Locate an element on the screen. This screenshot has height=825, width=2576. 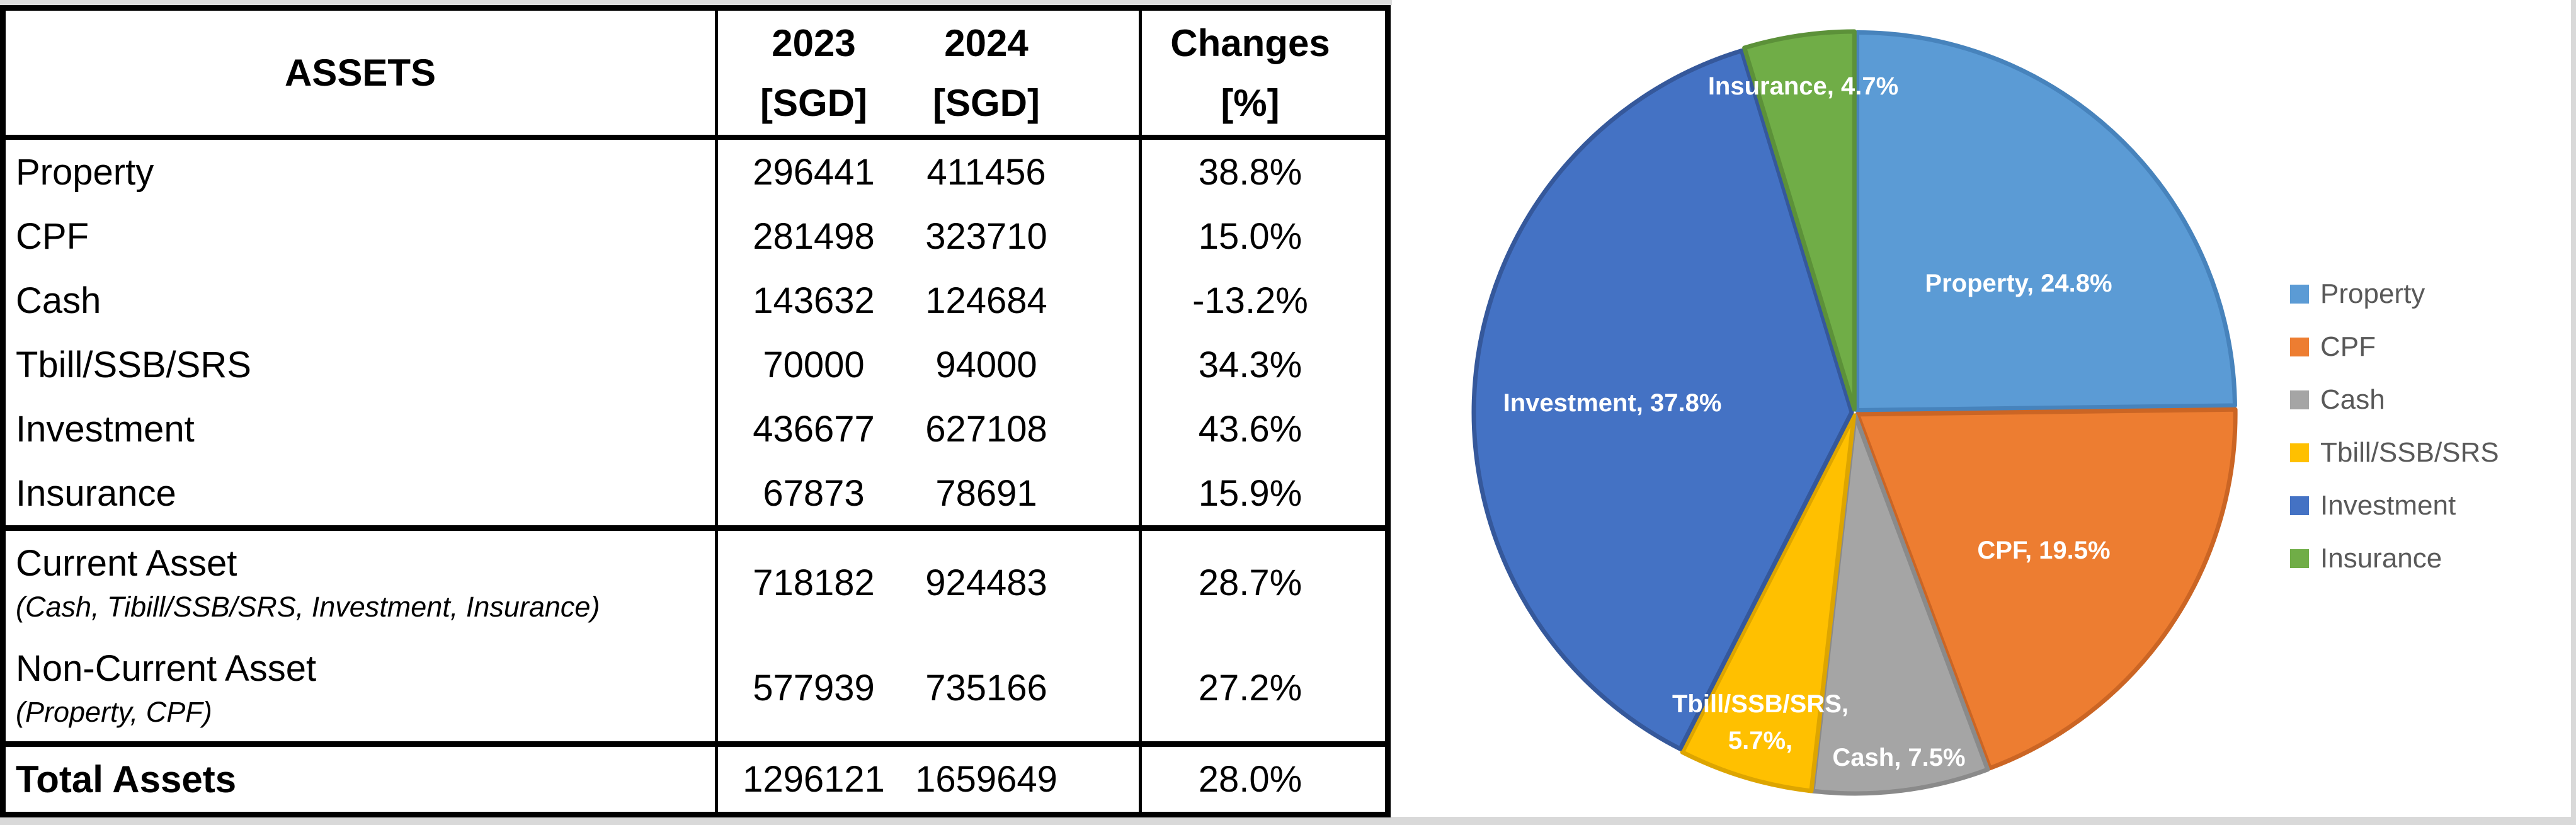
row-label: Property is located at coordinates (85, 172).